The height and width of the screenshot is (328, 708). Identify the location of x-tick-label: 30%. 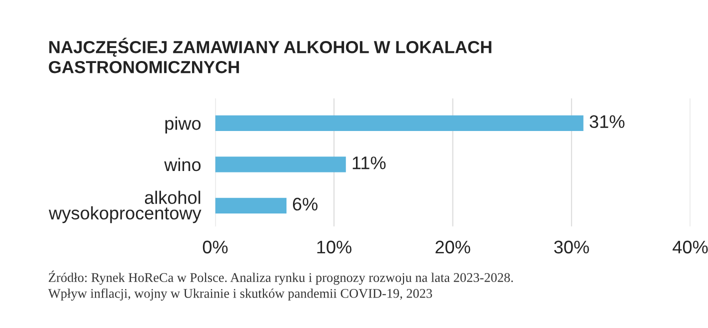
(571, 247).